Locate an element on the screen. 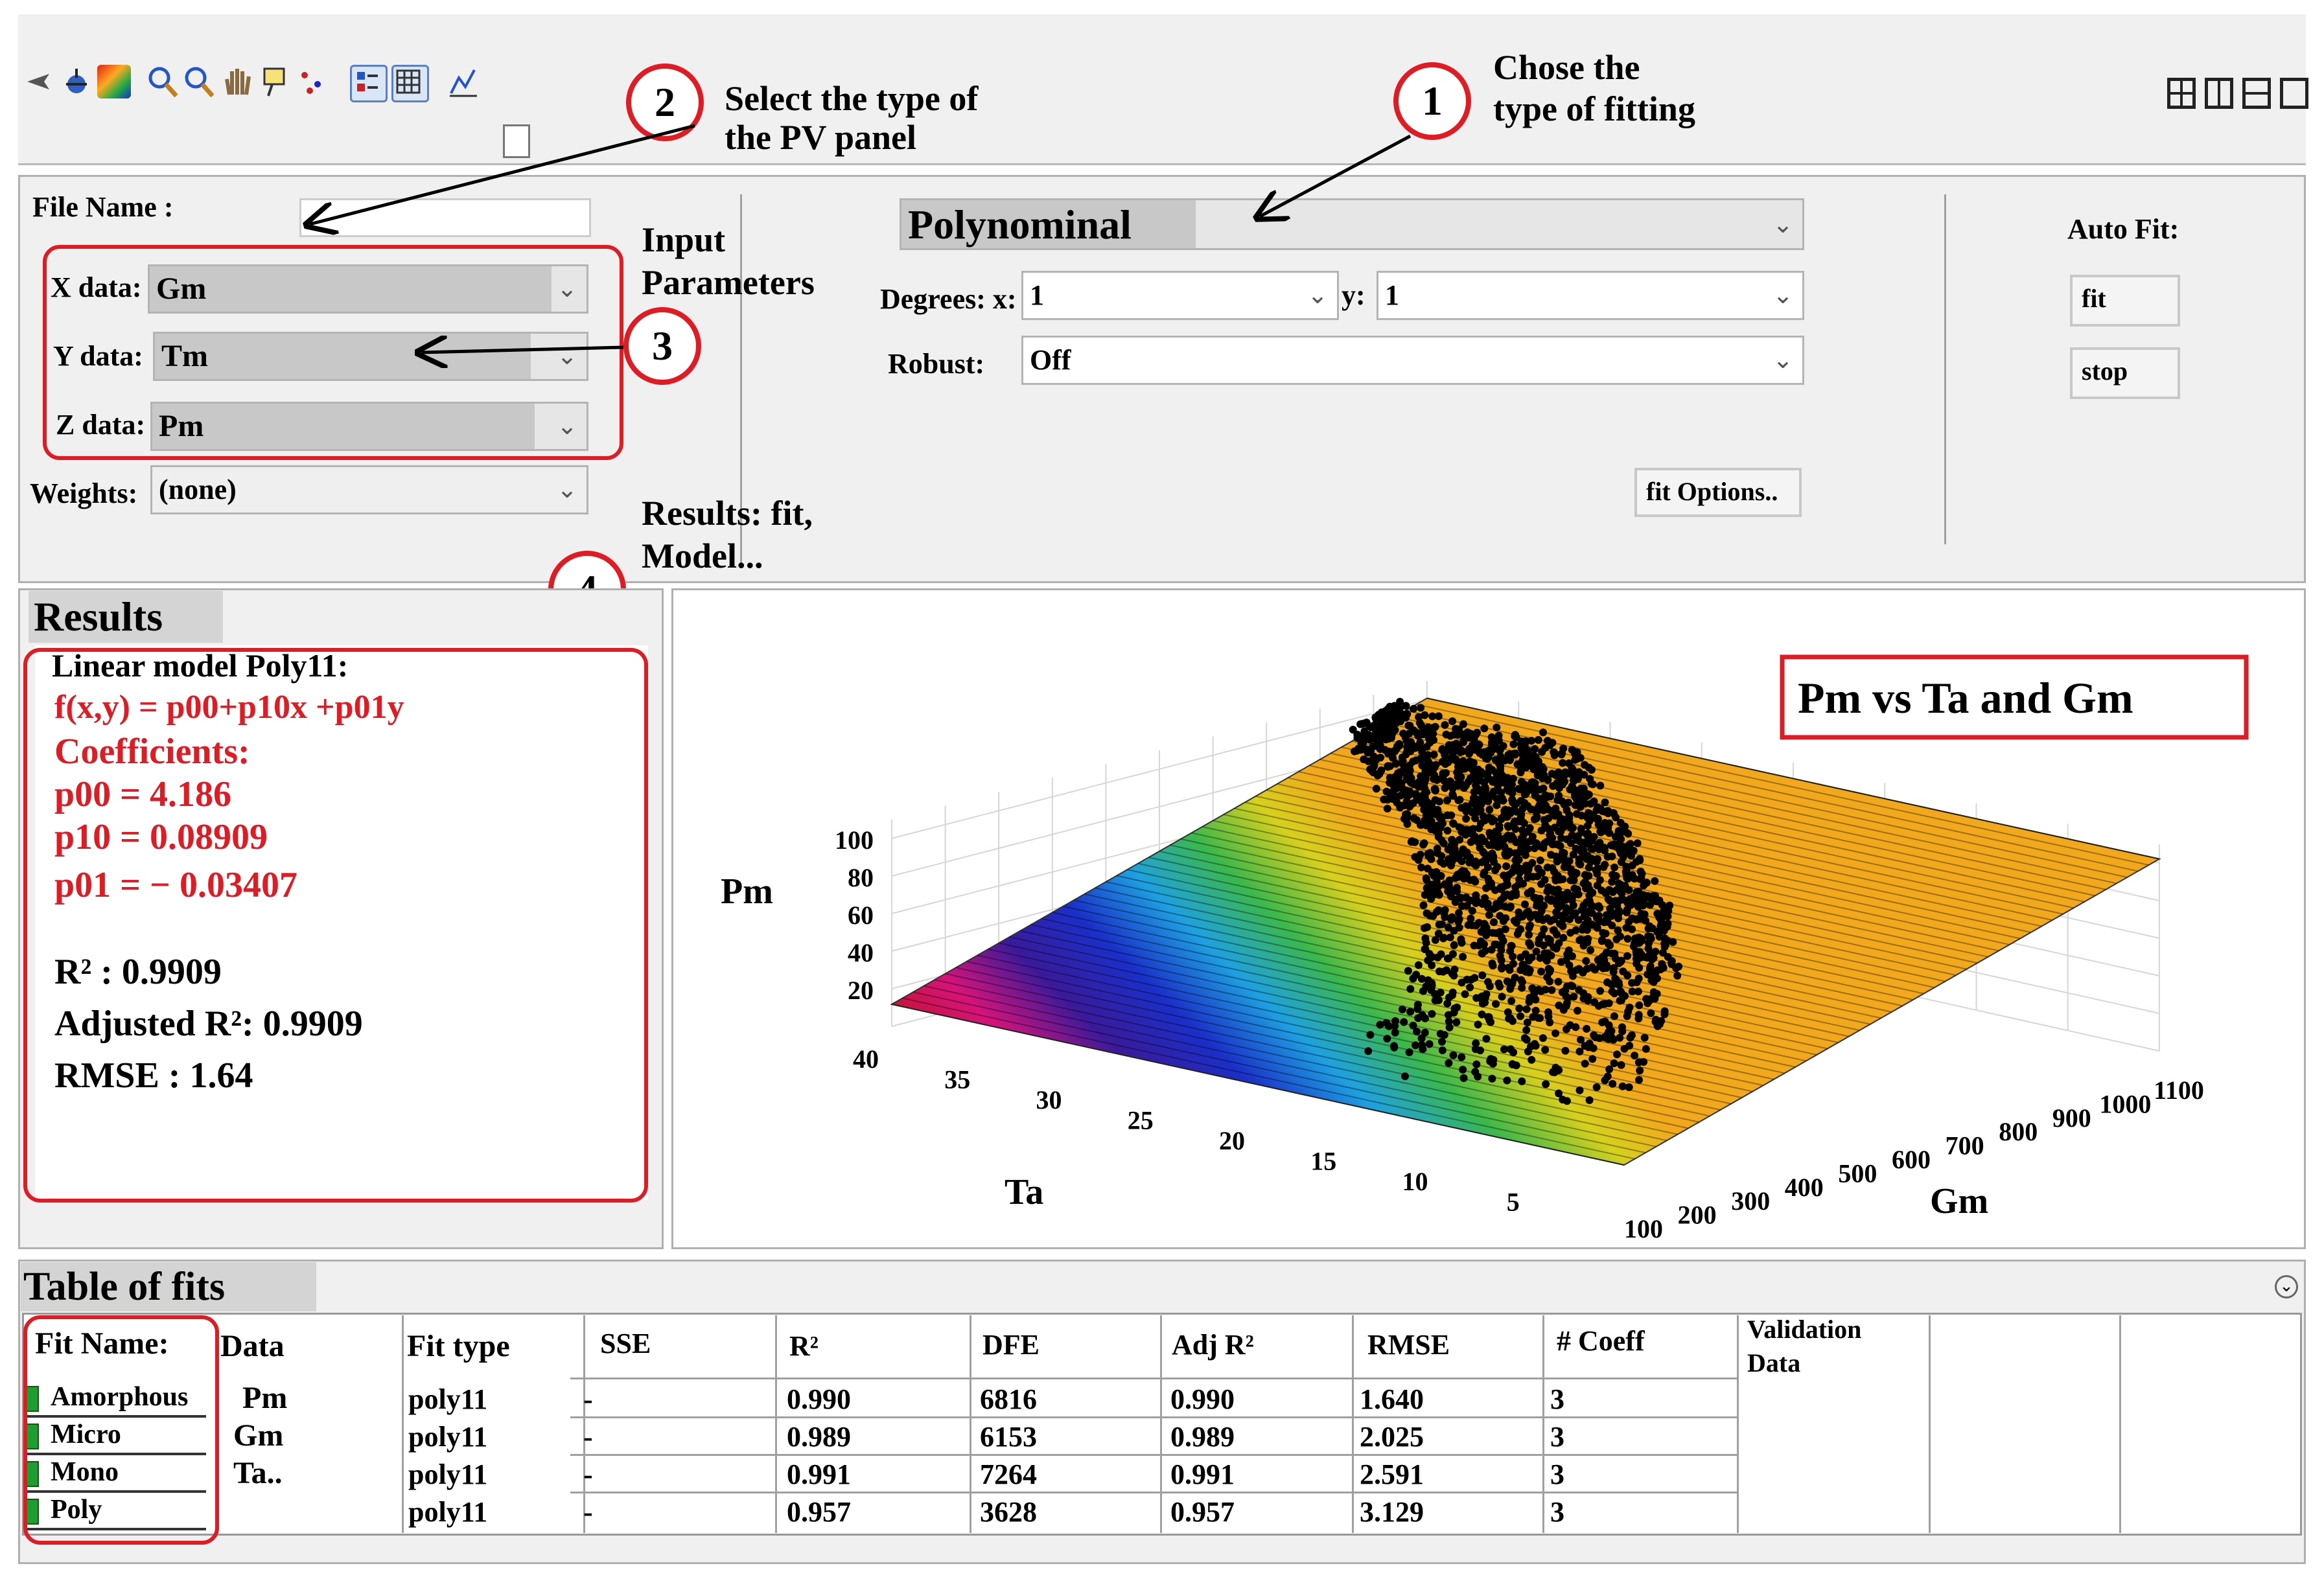 This screenshot has height=1579, width=2324. file-name-input is located at coordinates (445, 217).